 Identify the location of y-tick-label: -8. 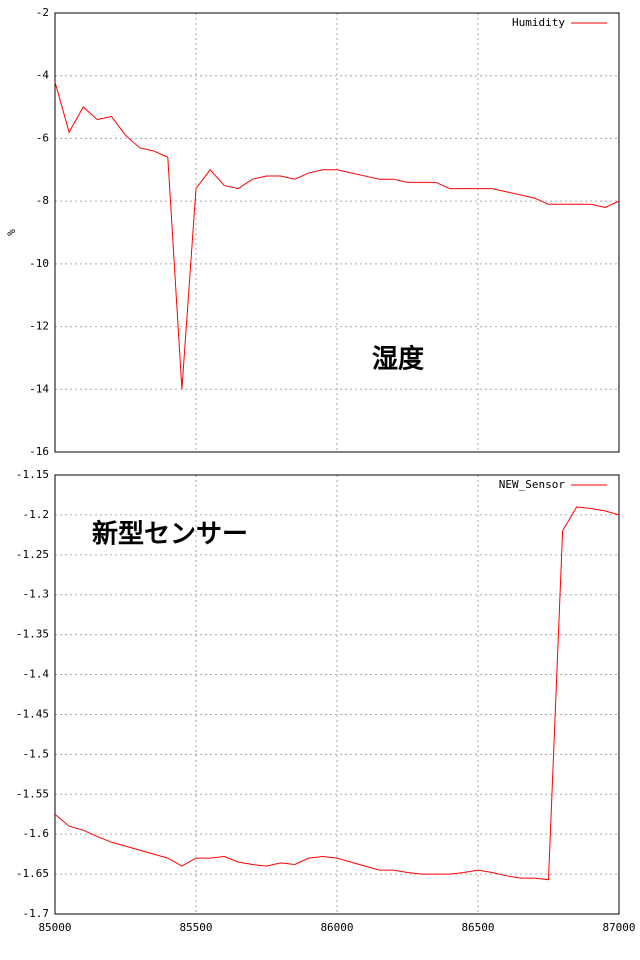
(42, 200).